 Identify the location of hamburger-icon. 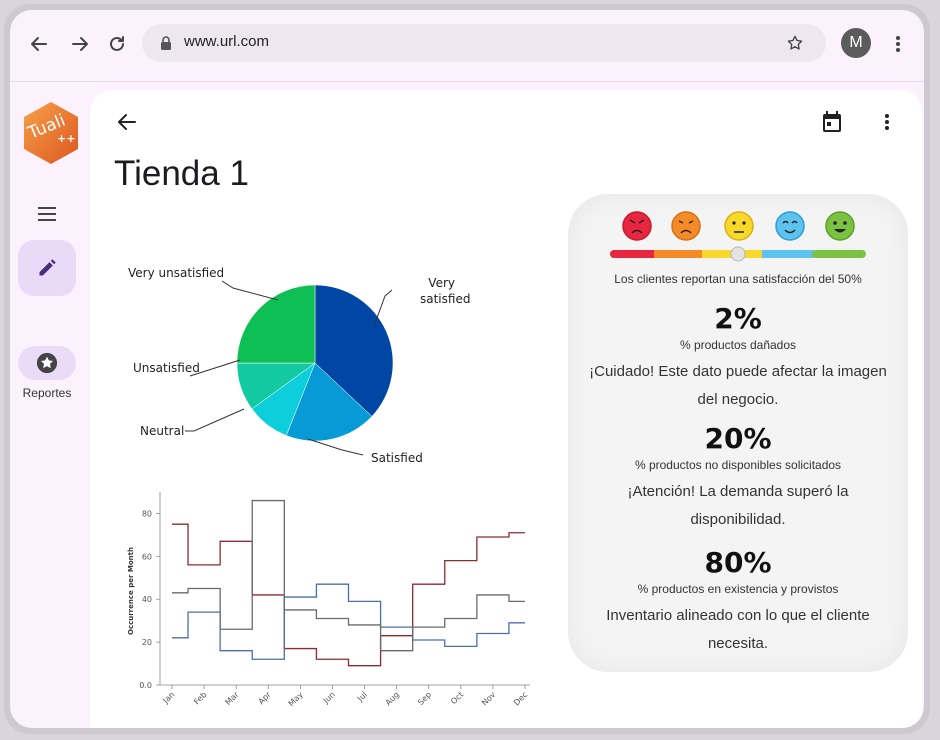
(47, 214).